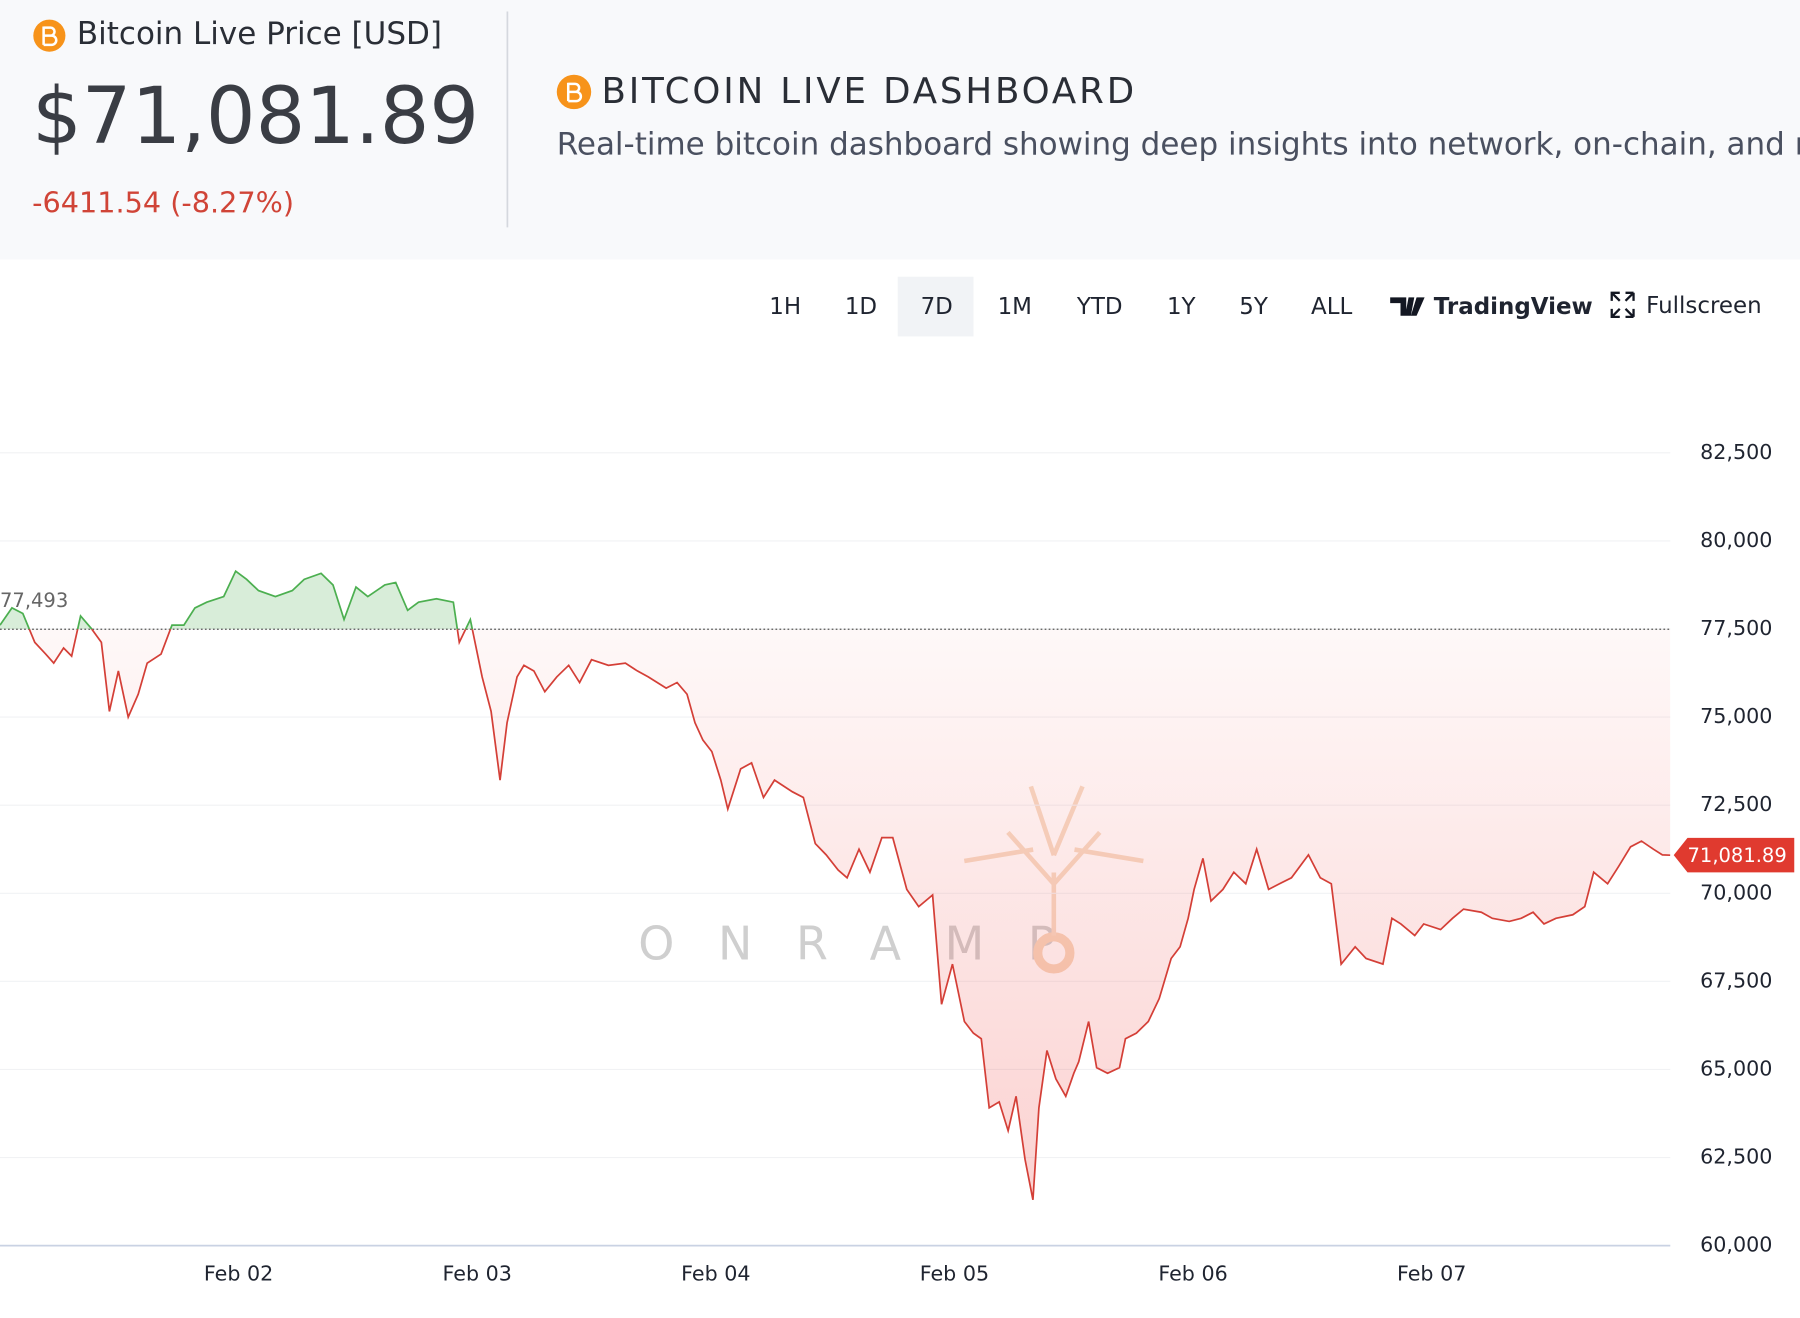  I want to click on active-range-bg, so click(935, 306).